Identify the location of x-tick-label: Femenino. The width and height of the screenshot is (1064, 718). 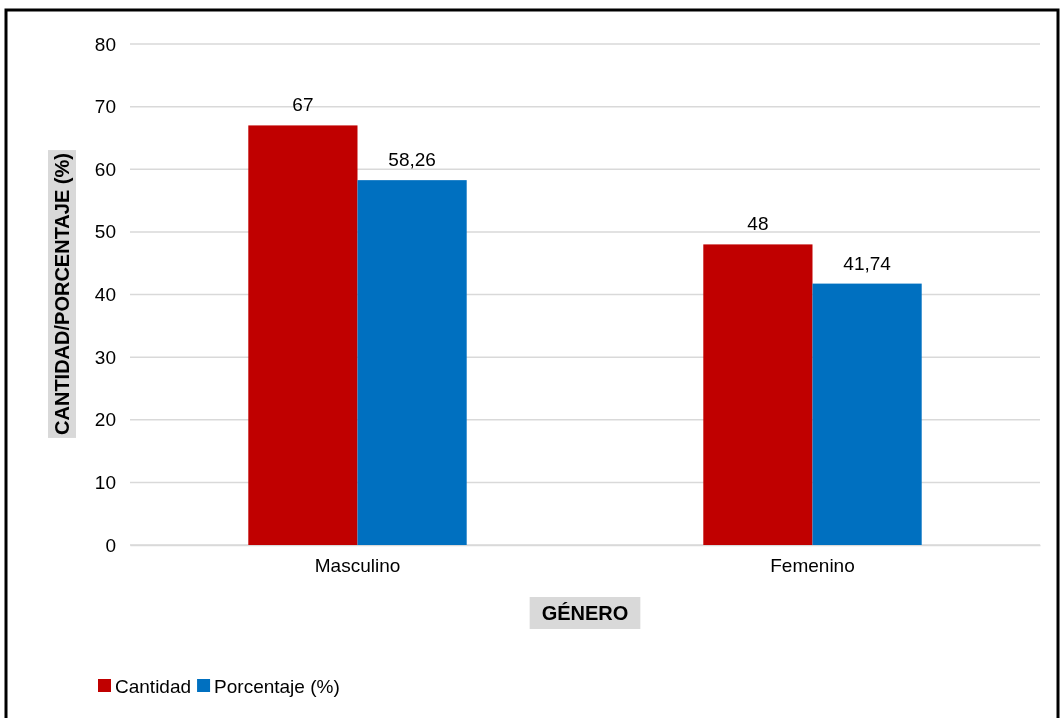
(812, 566).